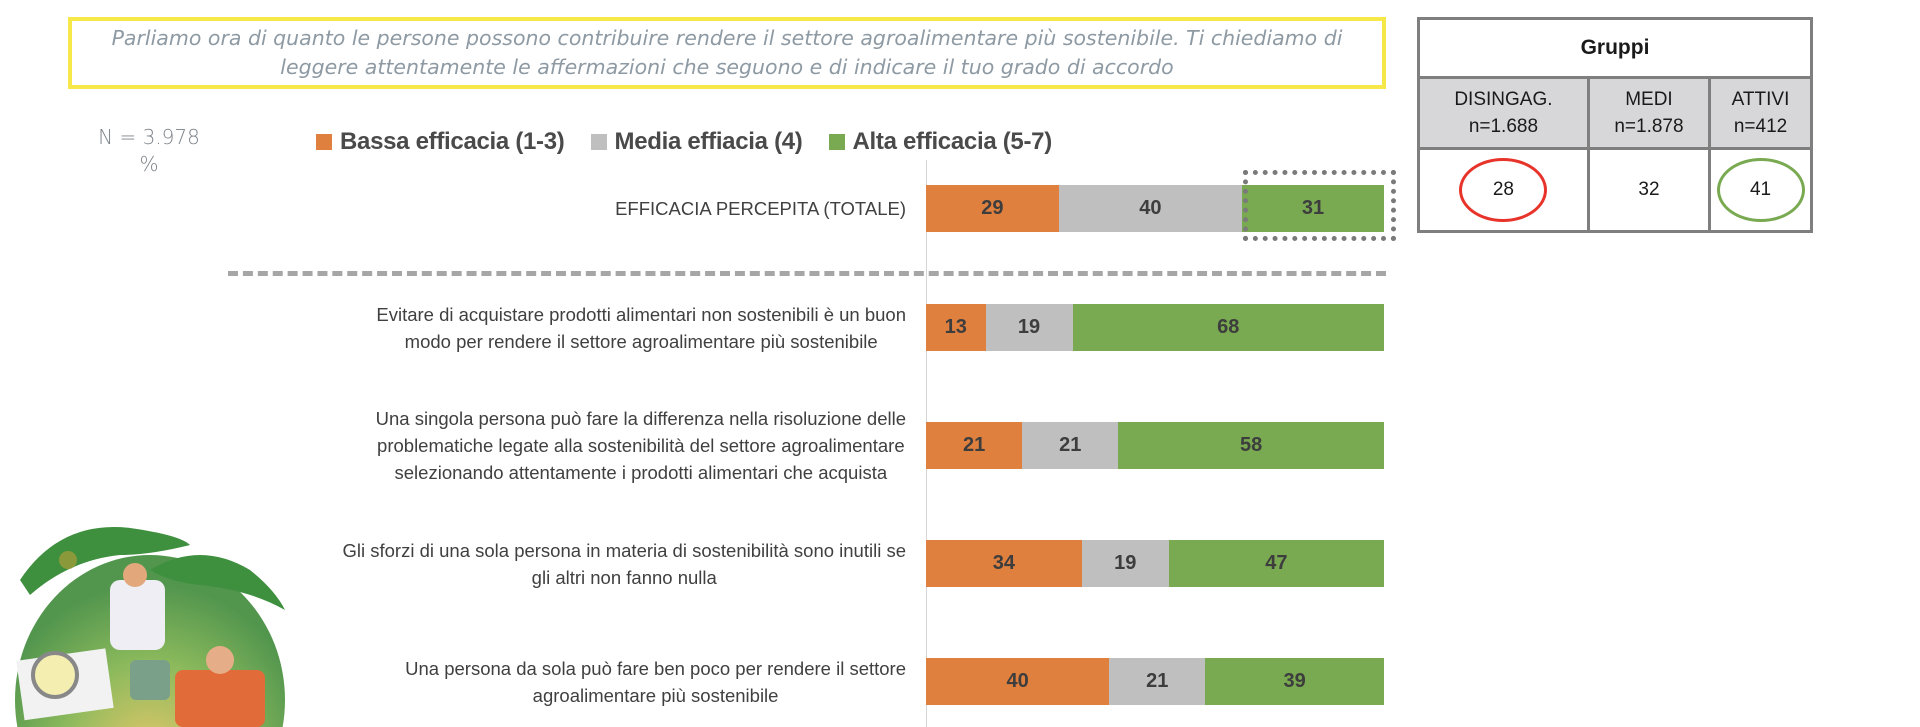 Image resolution: width=1920 pixels, height=727 pixels. I want to click on bar-segment-low: 40, so click(1018, 681).